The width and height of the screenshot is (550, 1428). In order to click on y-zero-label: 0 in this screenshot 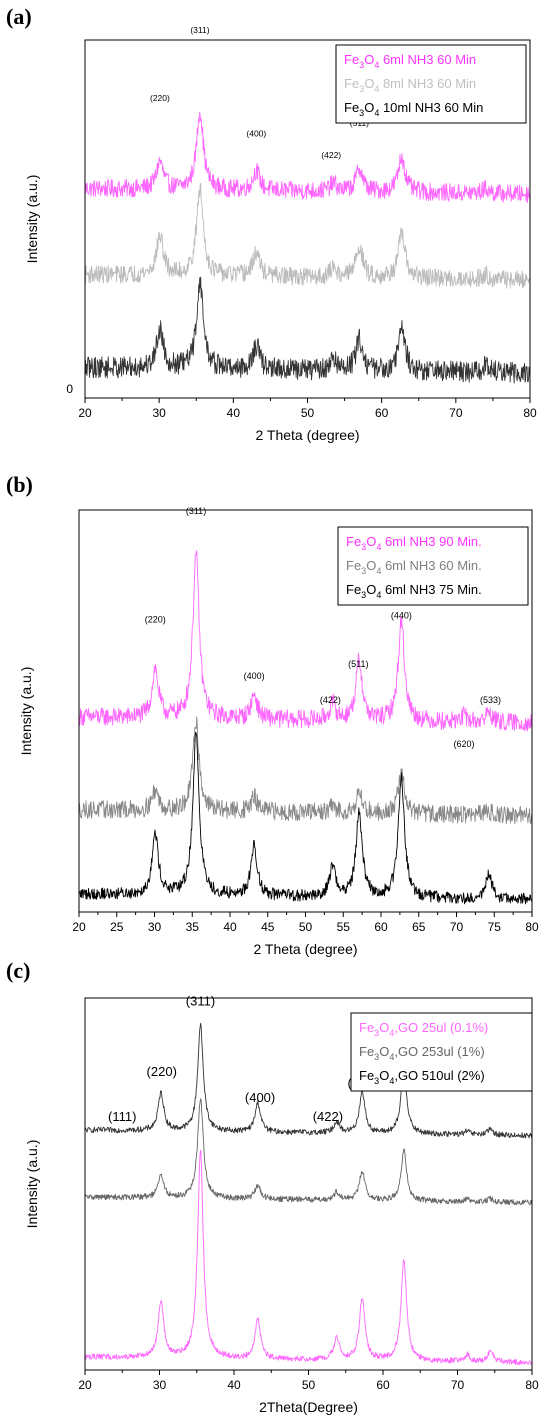, I will do `click(69, 389)`.